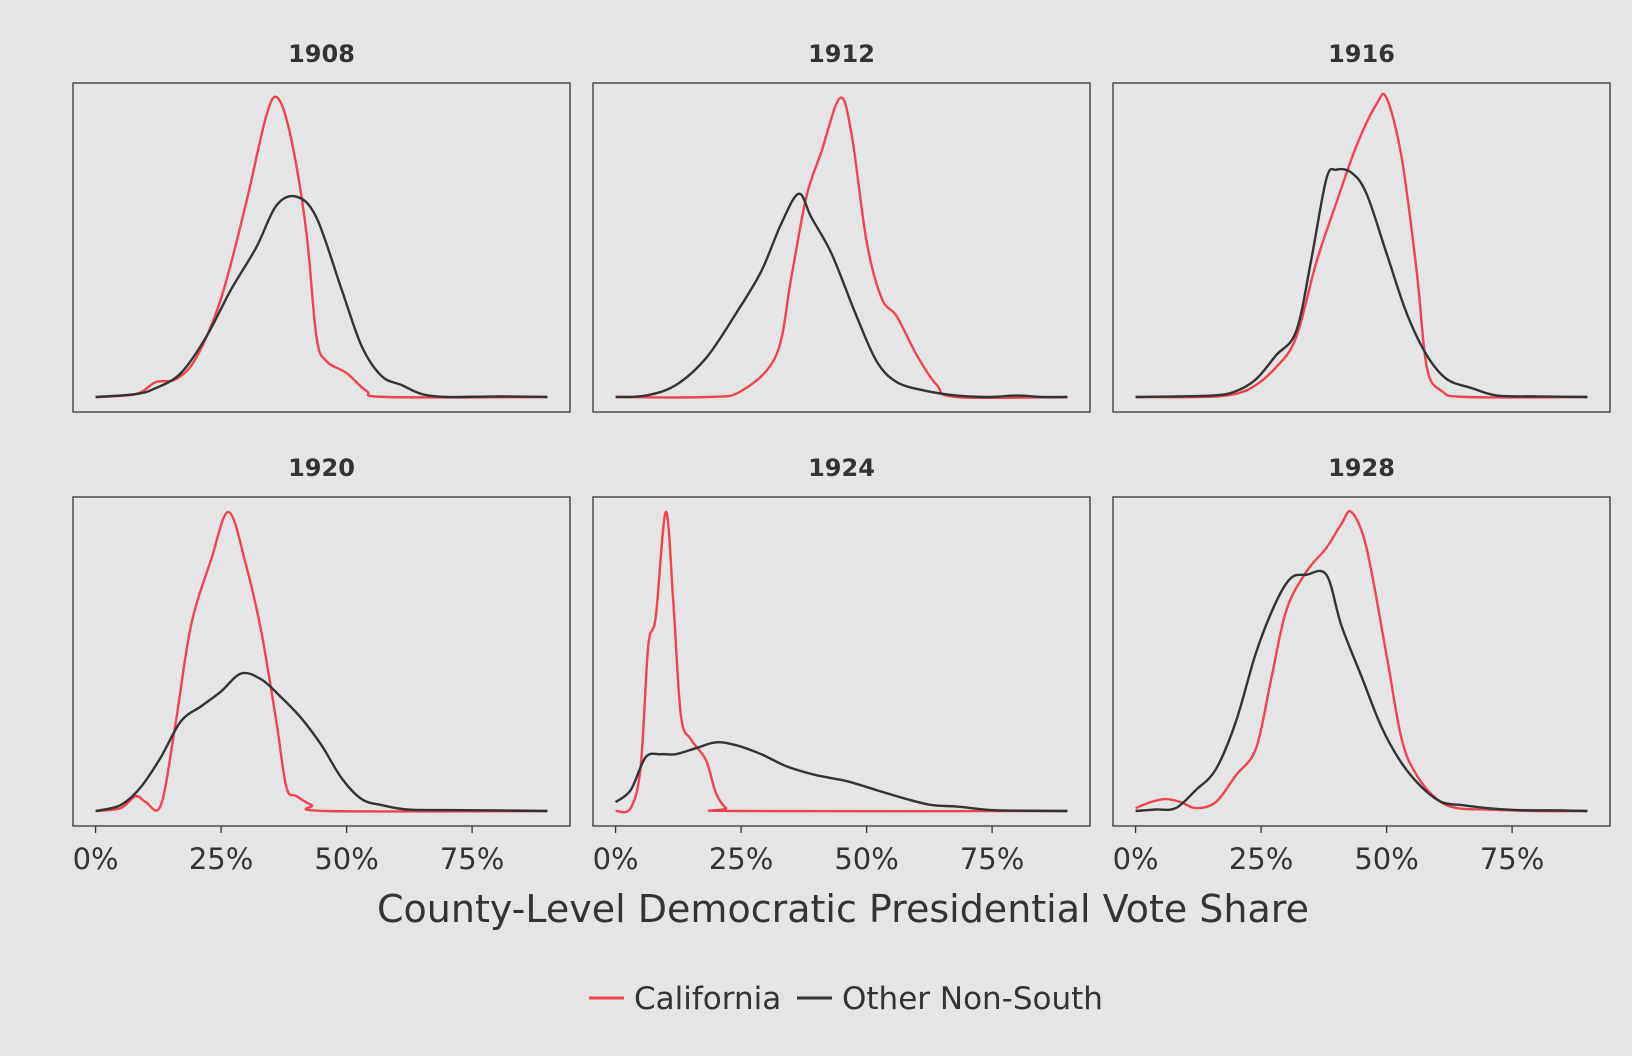 This screenshot has height=1056, width=1632. I want to click on panel-frame-1924, so click(841, 661).